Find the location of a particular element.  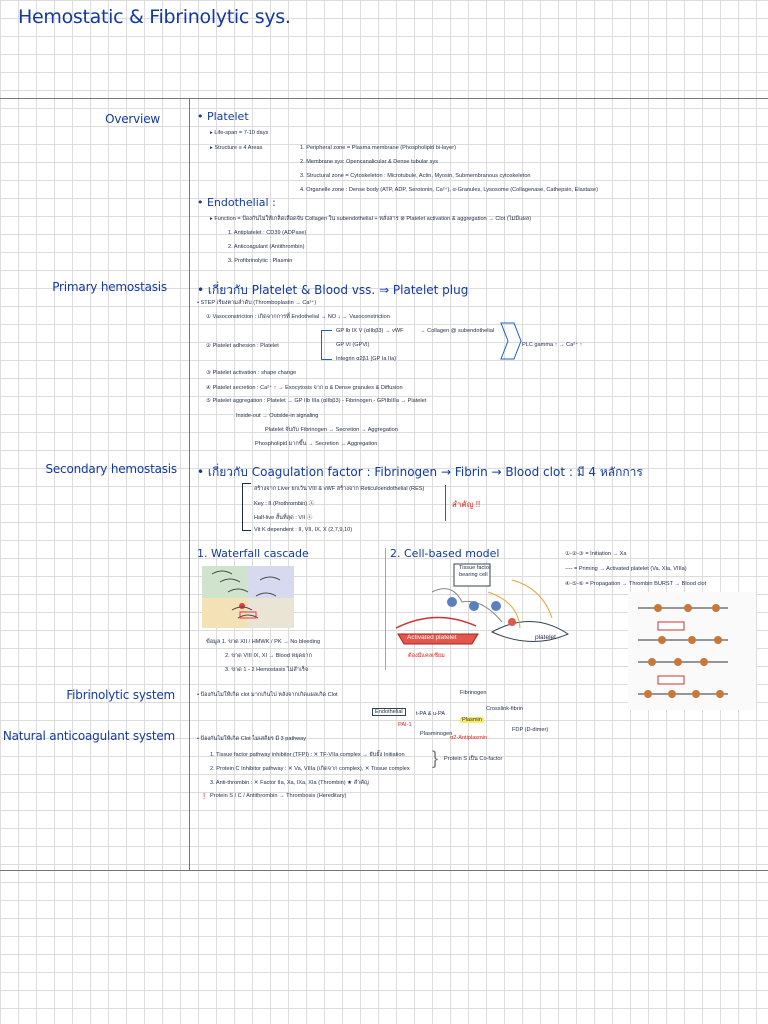

cell-based-diagram is located at coordinates (482, 604).